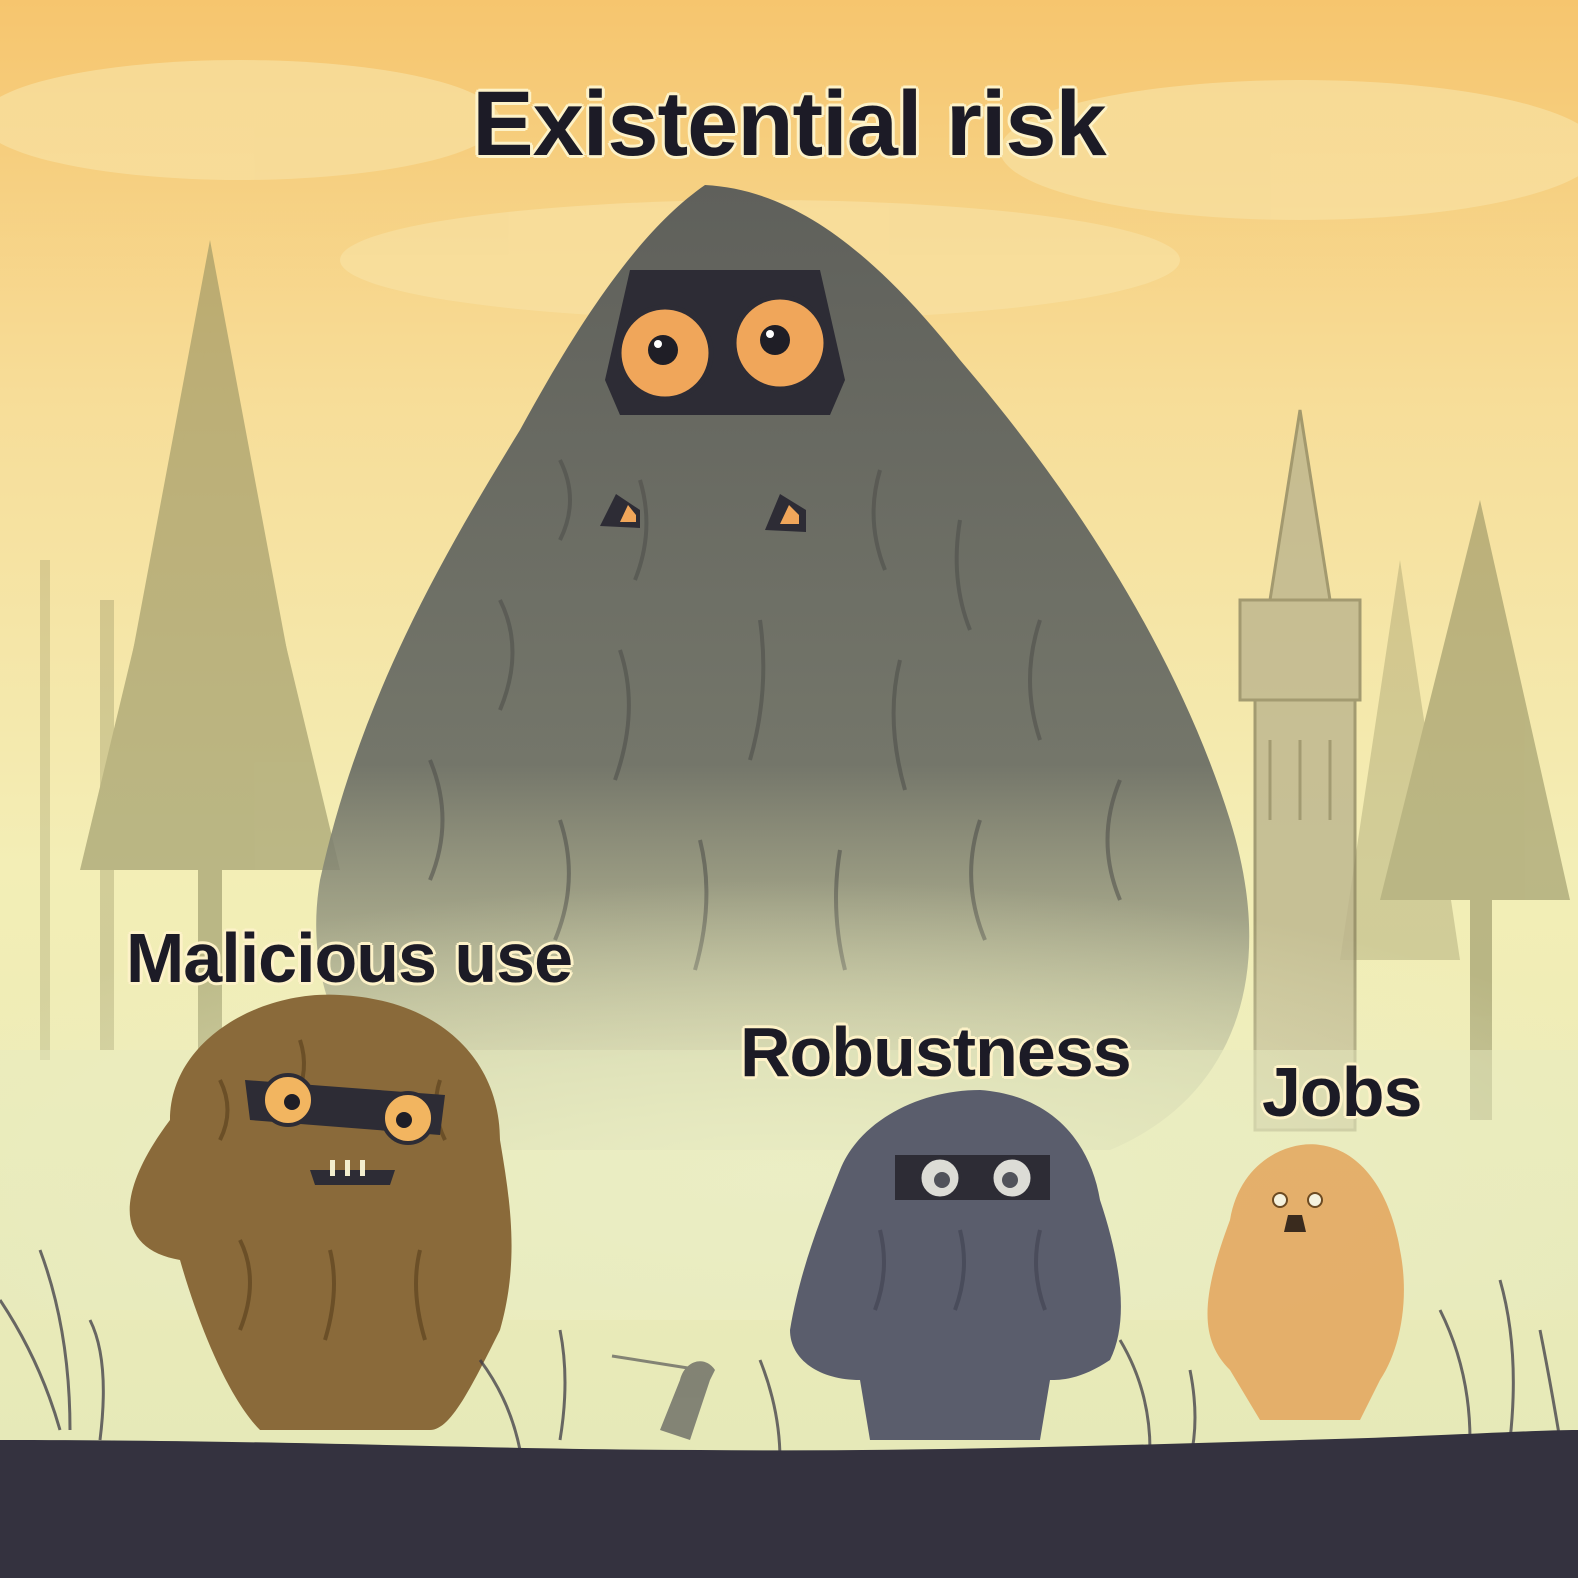  Describe the element at coordinates (789, 124) in the screenshot. I see `title-label: Existential risk` at that location.